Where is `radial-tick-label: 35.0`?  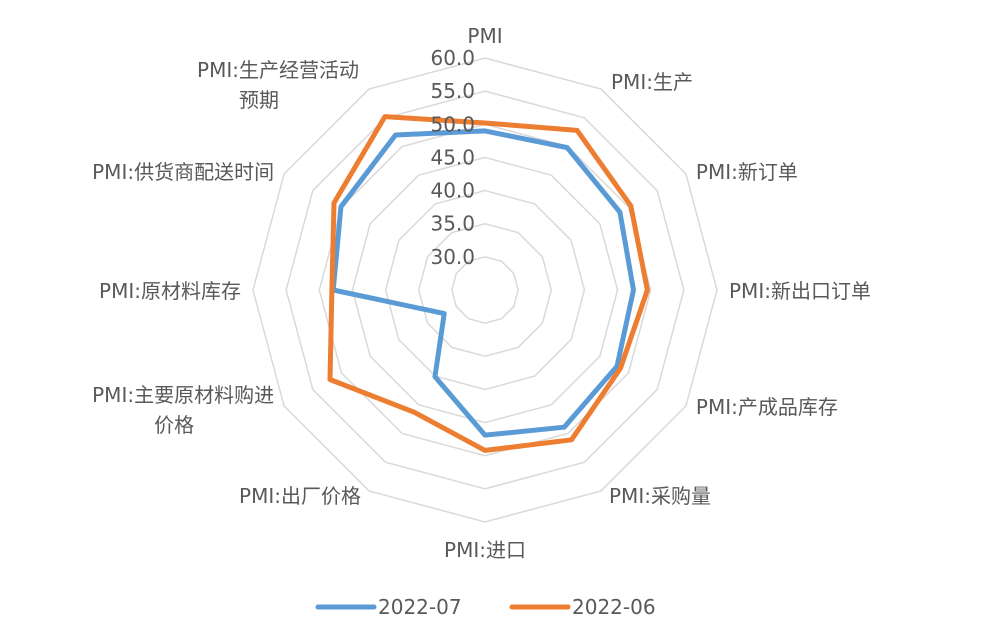
radial-tick-label: 35.0 is located at coordinates (452, 224).